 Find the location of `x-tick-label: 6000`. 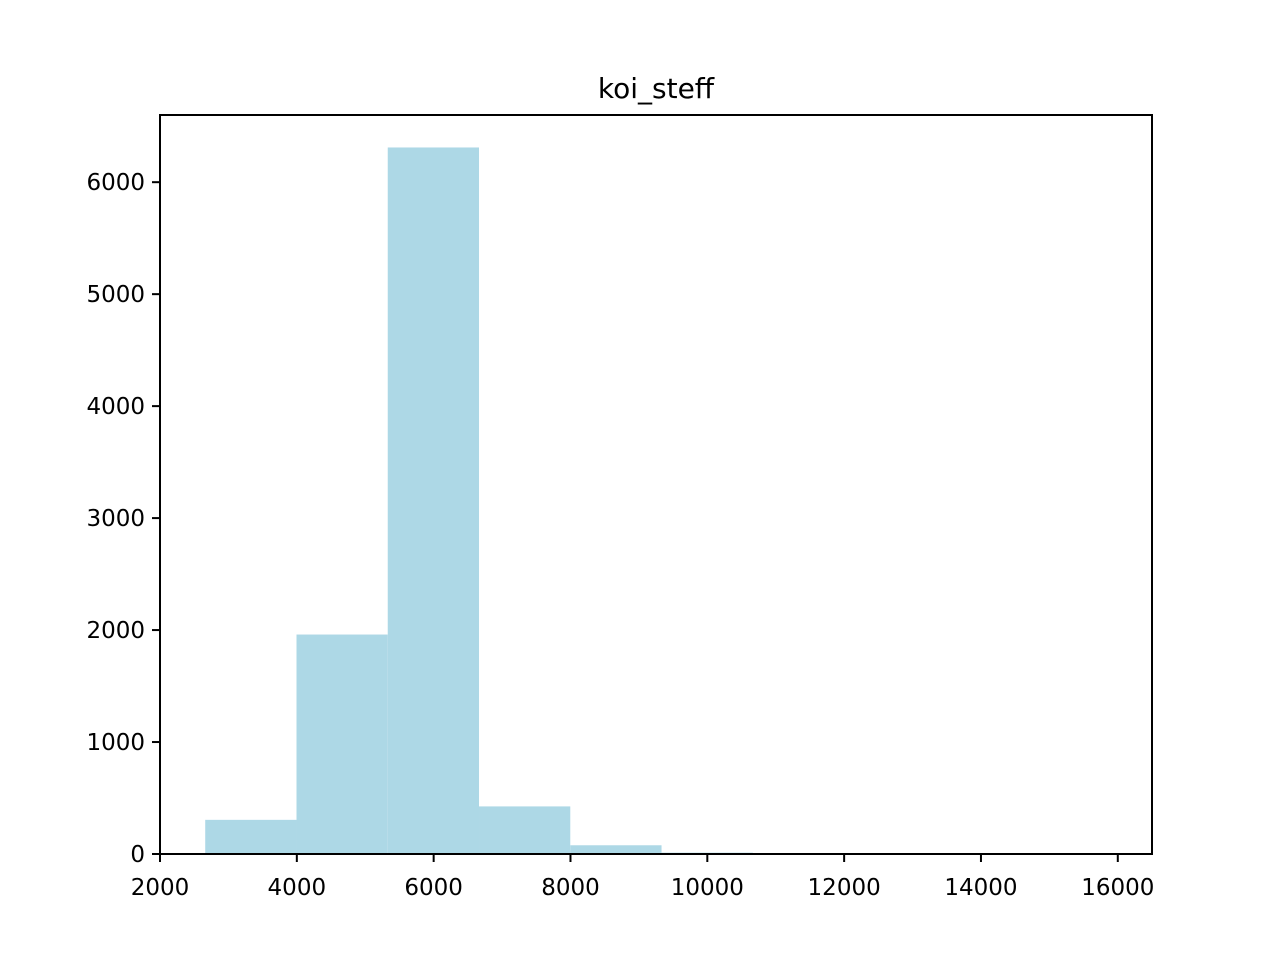

x-tick-label: 6000 is located at coordinates (433, 888).